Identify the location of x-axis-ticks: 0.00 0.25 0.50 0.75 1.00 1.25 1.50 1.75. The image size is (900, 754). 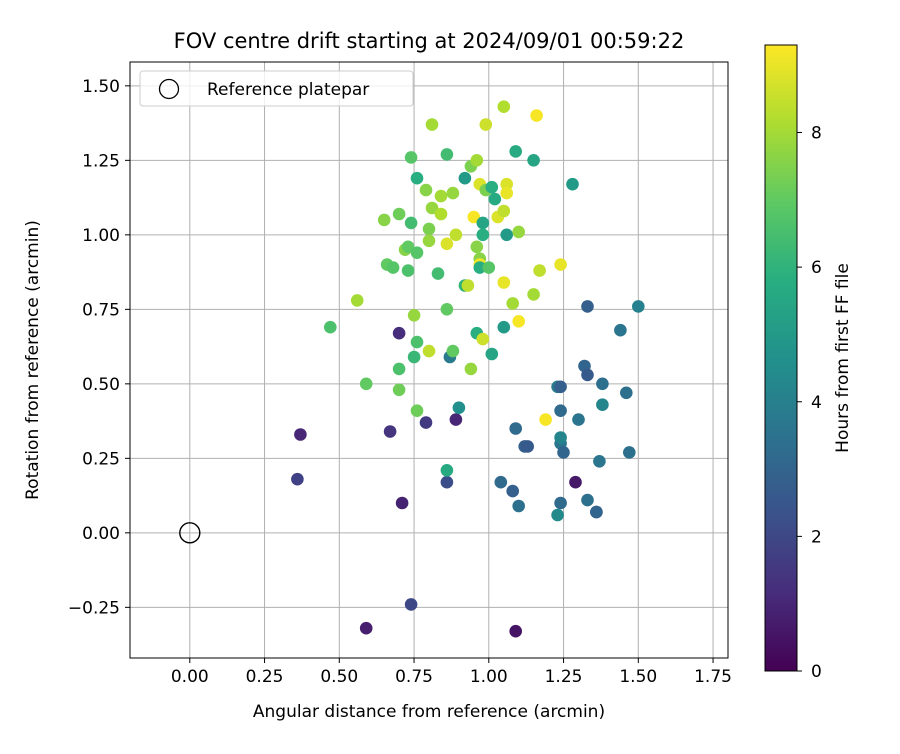
(451, 672).